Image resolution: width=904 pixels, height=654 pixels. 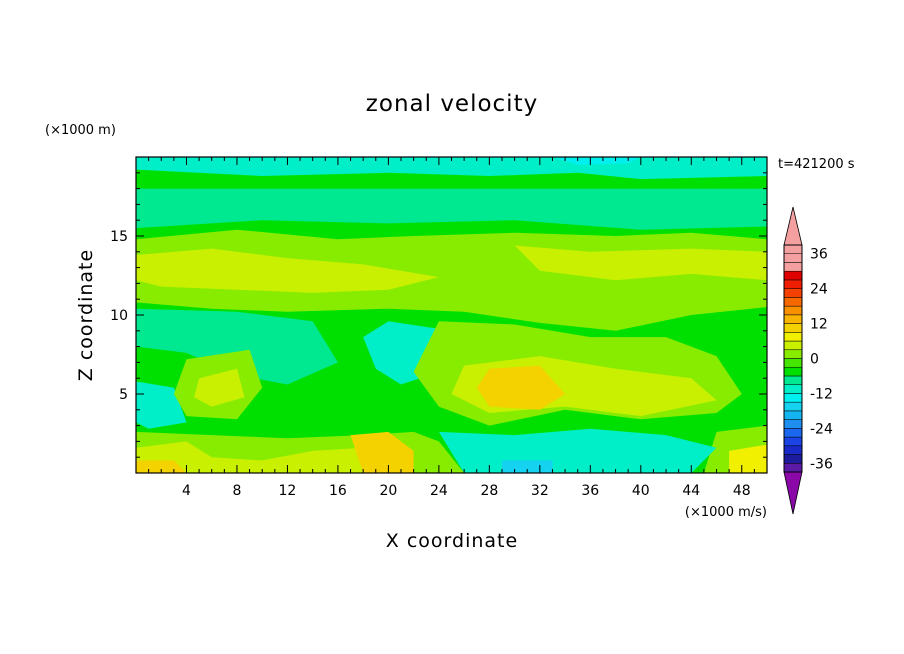 I want to click on x-tick-label: 40, so click(x=641, y=491).